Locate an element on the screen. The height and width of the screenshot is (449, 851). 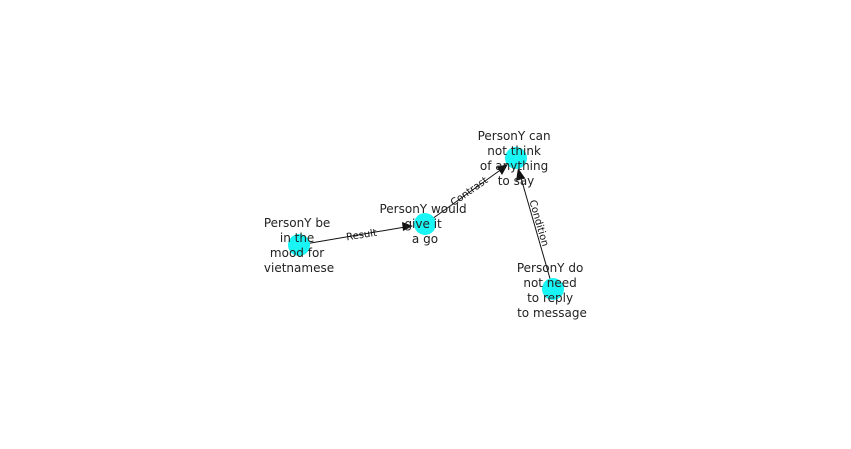
node-give: PersonY would give it a go is located at coordinates (424, 224).